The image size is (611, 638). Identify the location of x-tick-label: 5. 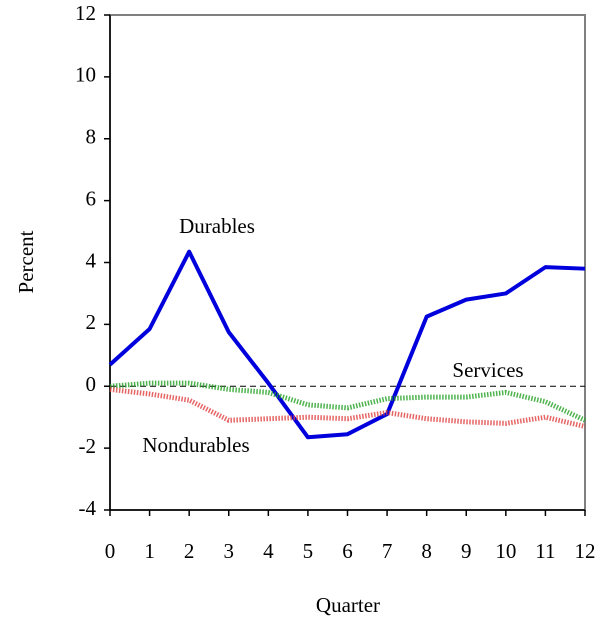
(308, 551).